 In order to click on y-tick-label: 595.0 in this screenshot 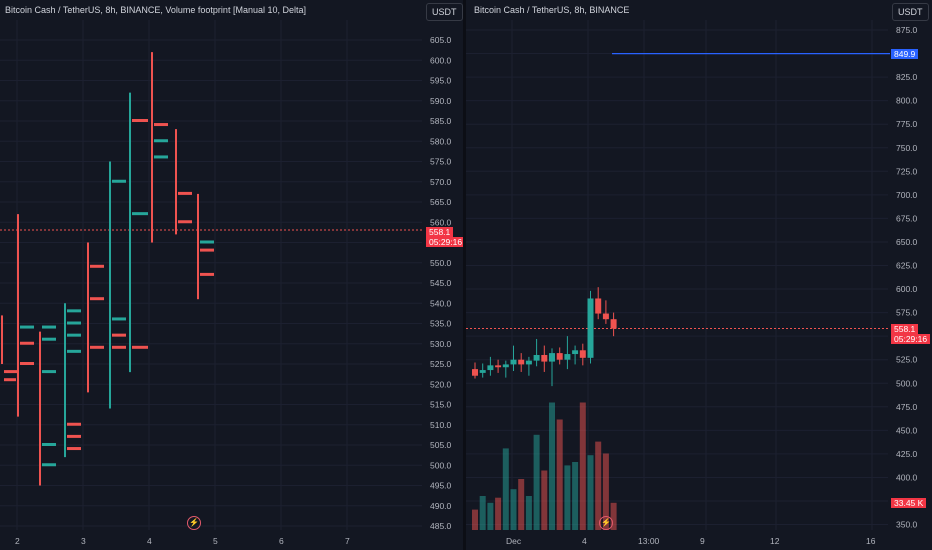, I will do `click(441, 81)`.